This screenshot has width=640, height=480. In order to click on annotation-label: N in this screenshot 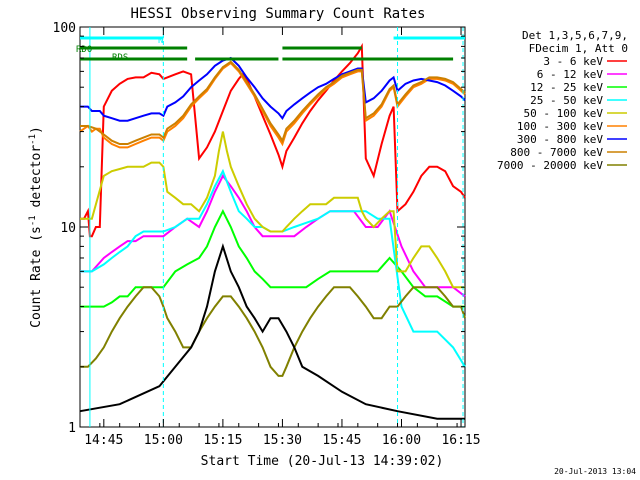, I will do `click(160, 41)`.